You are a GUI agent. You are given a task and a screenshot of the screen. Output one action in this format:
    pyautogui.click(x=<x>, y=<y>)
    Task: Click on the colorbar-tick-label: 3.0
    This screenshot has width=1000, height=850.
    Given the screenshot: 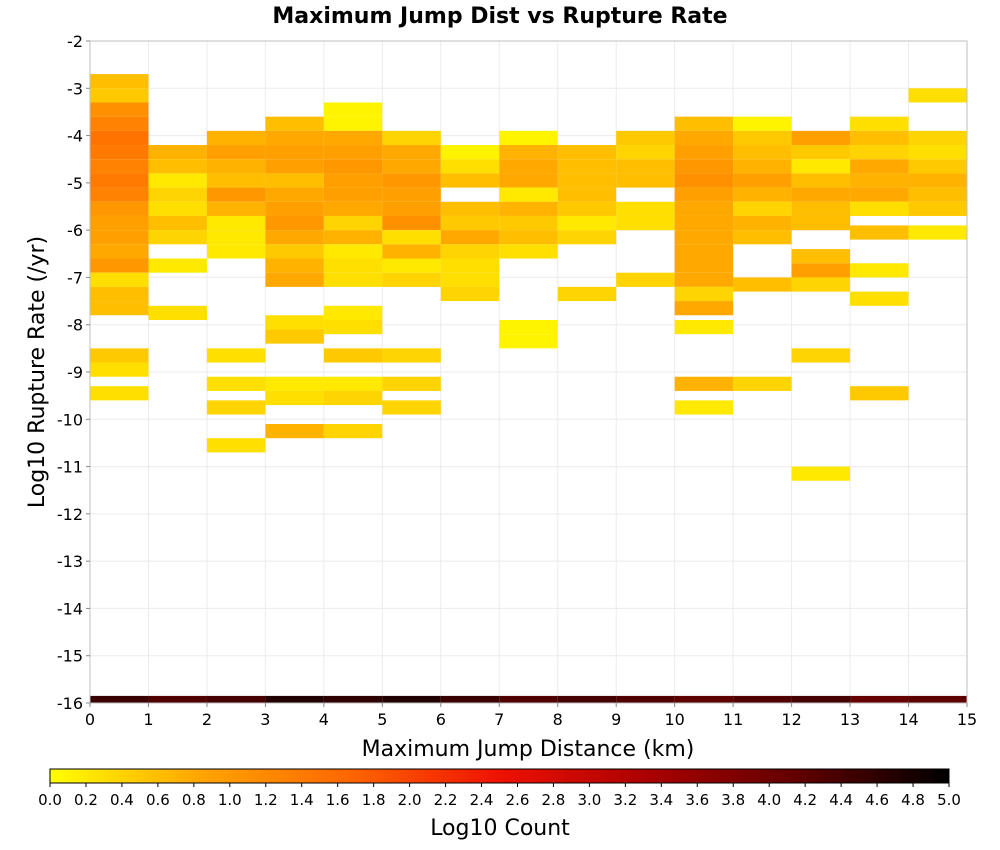 What is the action you would take?
    pyautogui.click(x=589, y=800)
    